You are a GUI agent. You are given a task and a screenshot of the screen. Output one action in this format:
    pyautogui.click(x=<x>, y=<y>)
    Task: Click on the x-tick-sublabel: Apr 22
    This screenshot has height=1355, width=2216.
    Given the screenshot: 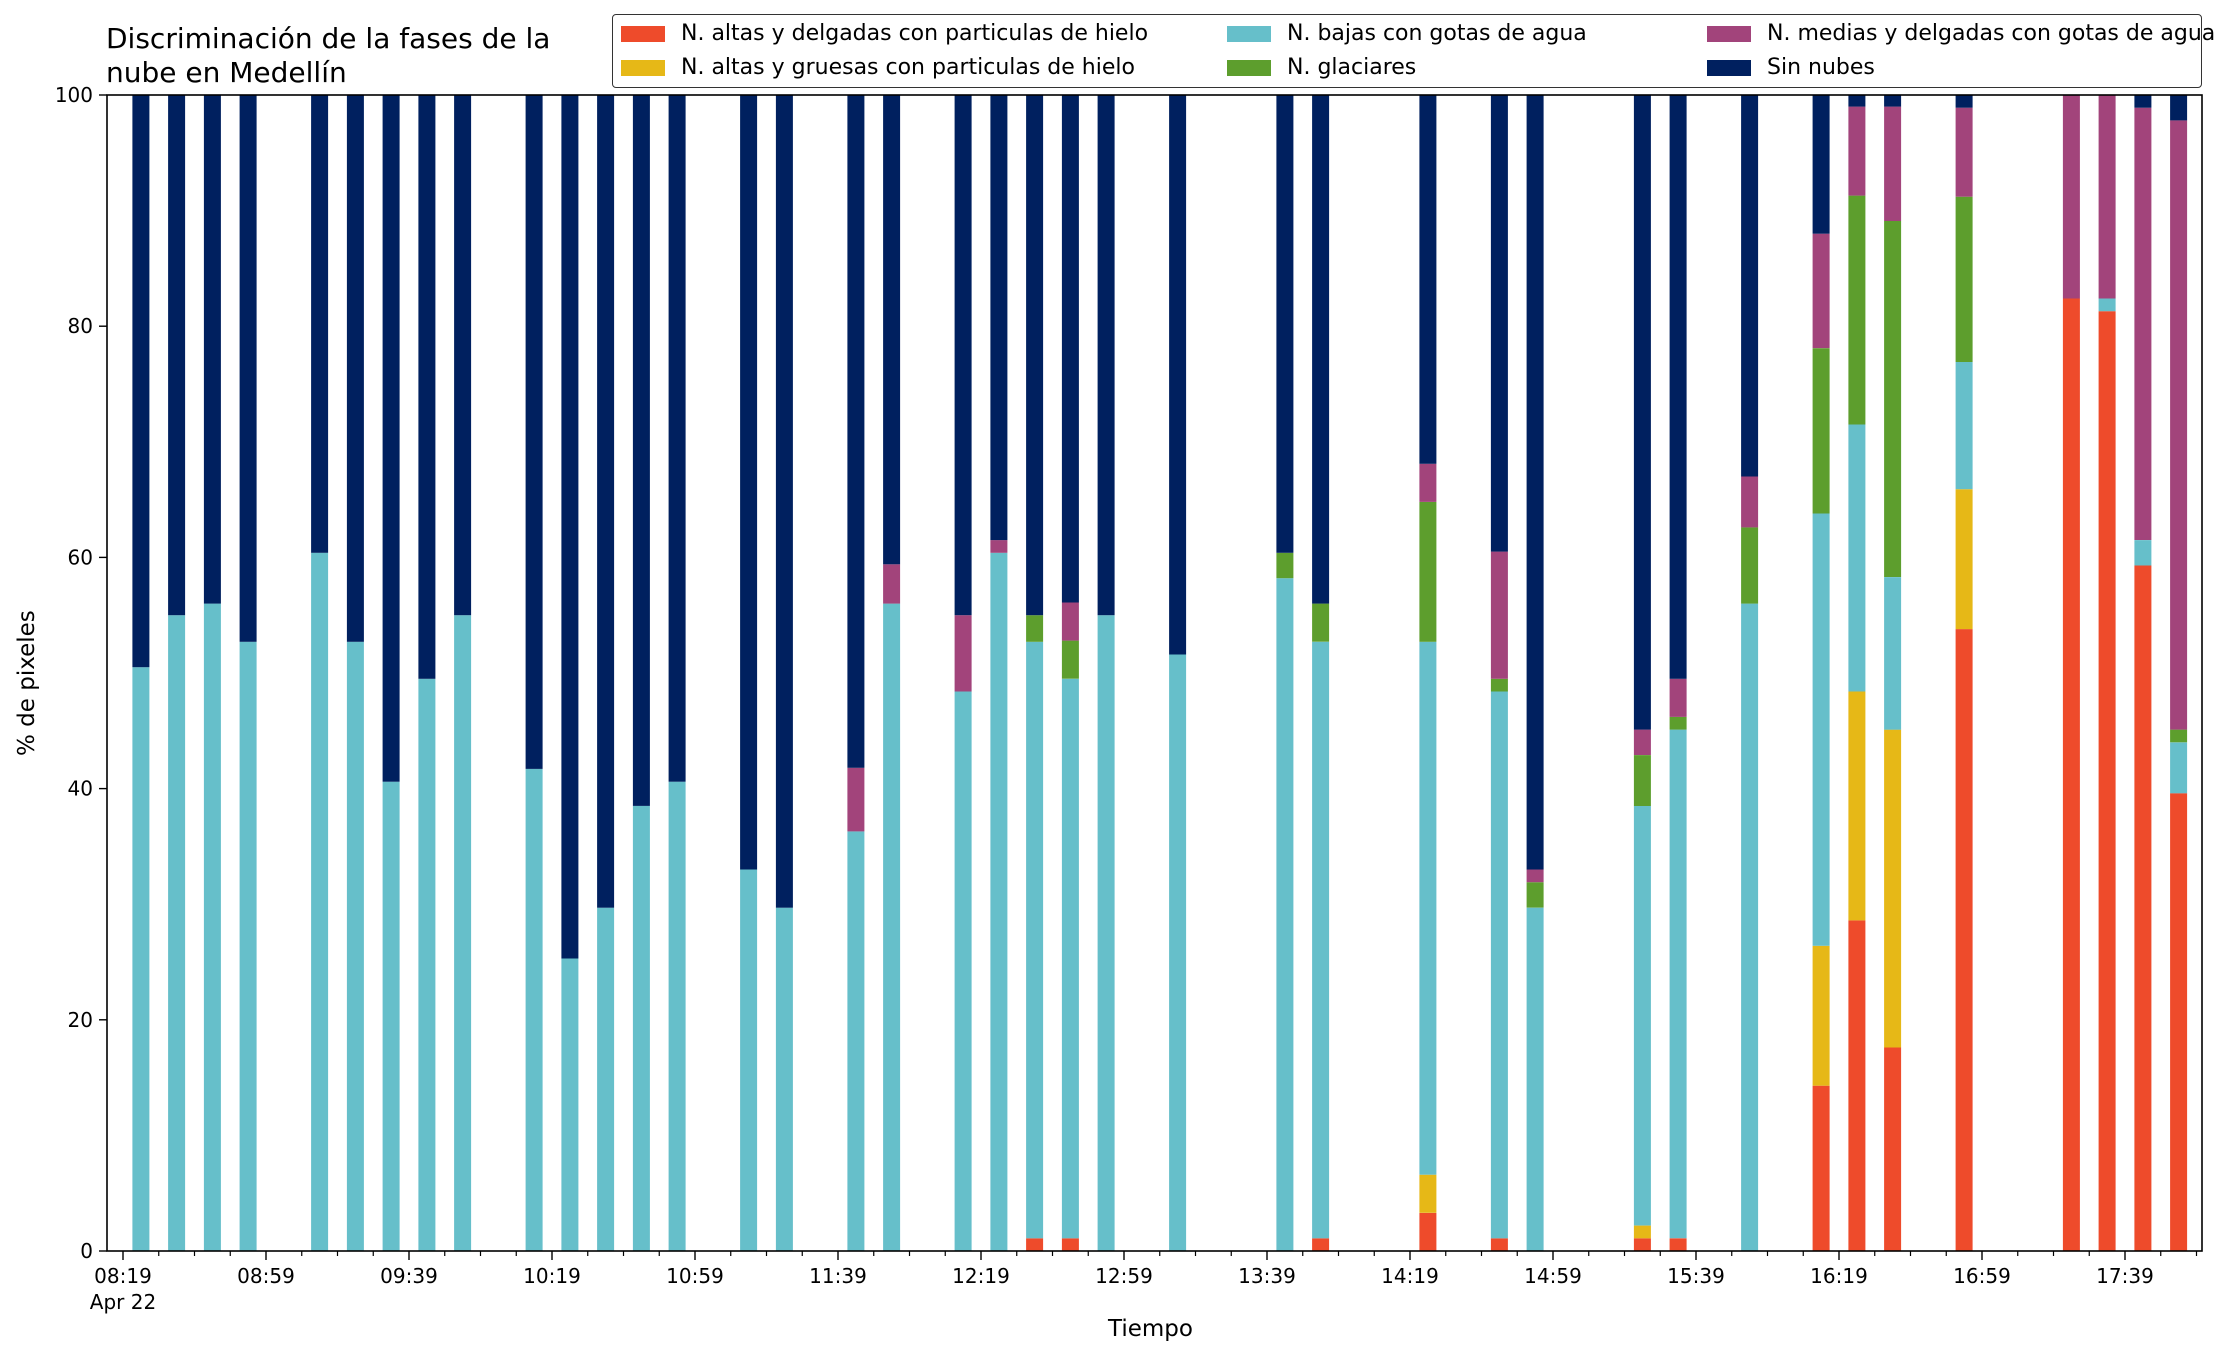 What is the action you would take?
    pyautogui.click(x=123, y=1302)
    